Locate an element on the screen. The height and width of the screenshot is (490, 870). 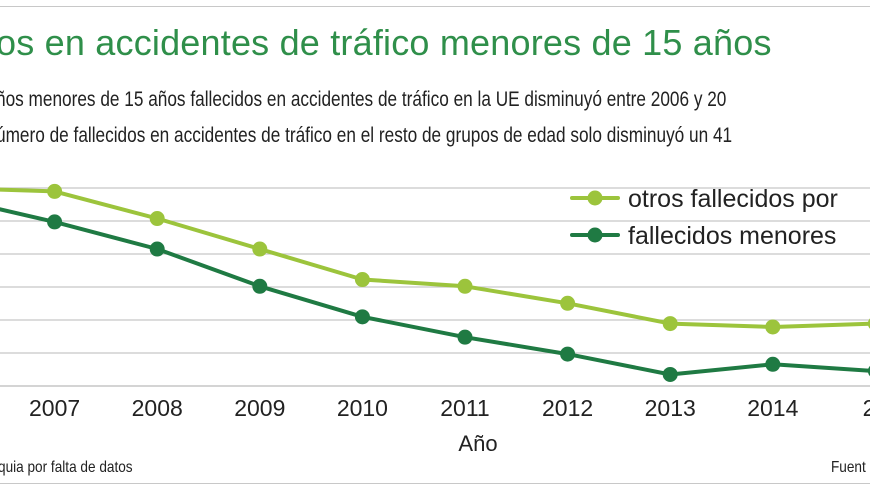
x-tick-labels: 2007 2008 2009 2010 2011 2012 2013 2014 20 is located at coordinates (449, 408).